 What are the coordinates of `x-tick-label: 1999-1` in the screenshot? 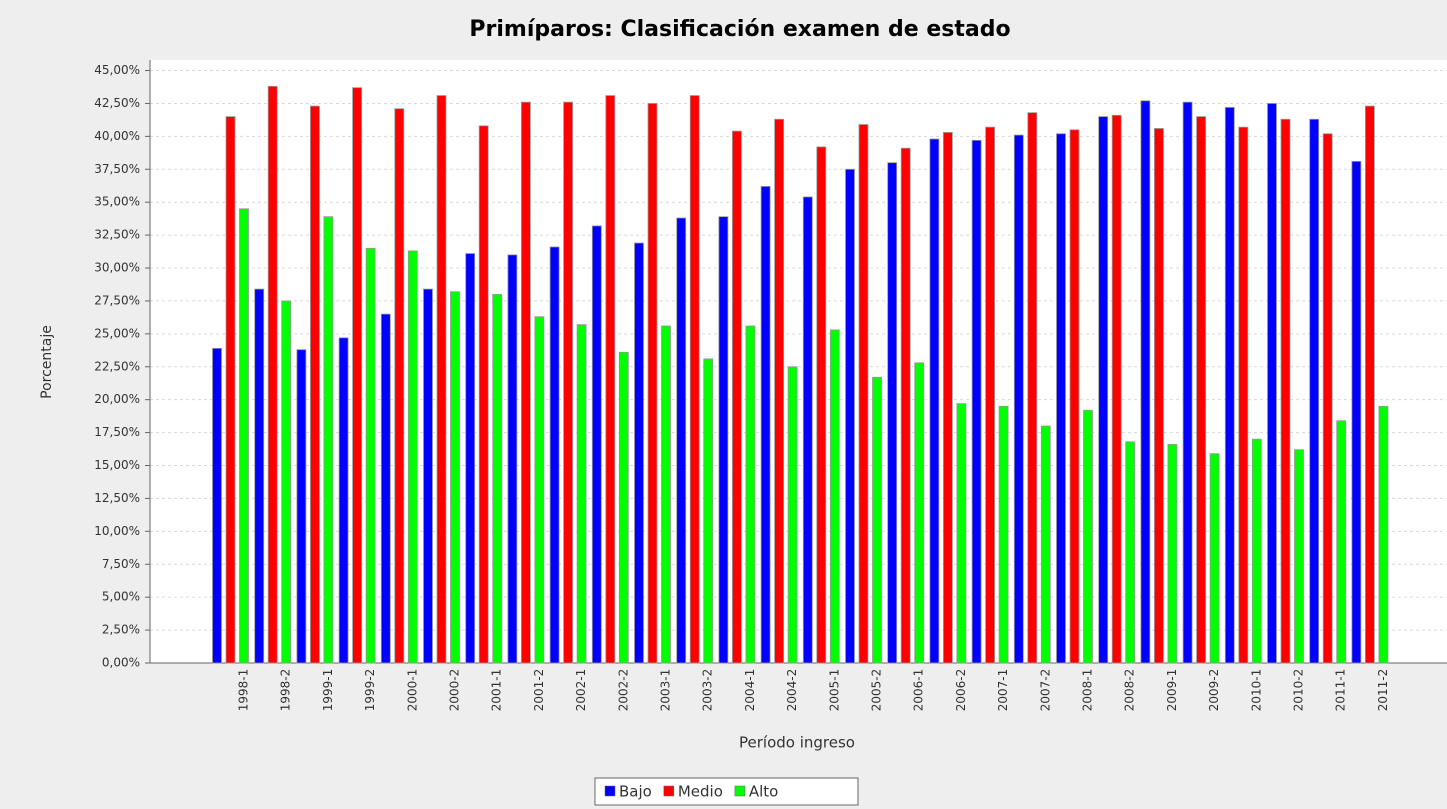 It's located at (328, 690).